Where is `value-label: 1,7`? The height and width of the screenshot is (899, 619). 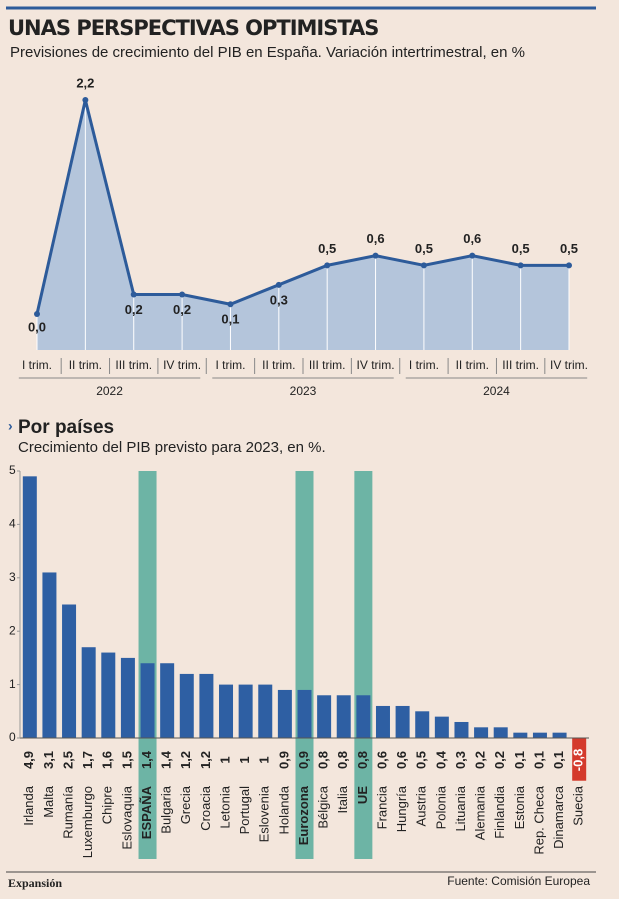 value-label: 1,7 is located at coordinates (87, 760).